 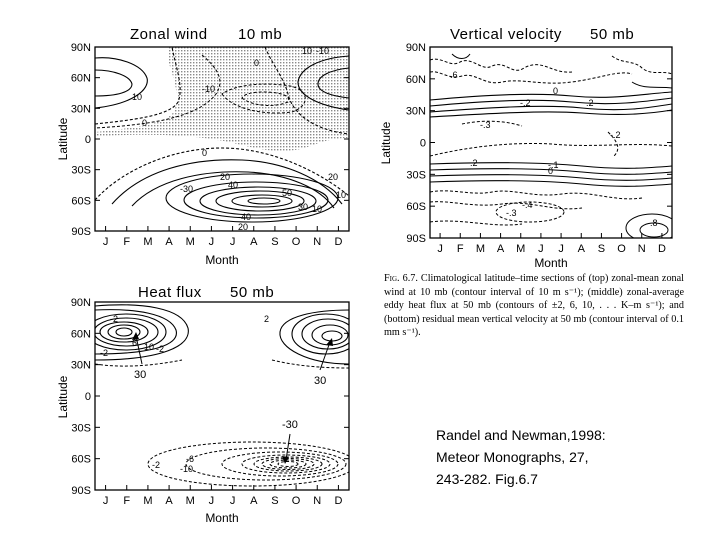 I want to click on plot-frame, so click(x=222, y=396).